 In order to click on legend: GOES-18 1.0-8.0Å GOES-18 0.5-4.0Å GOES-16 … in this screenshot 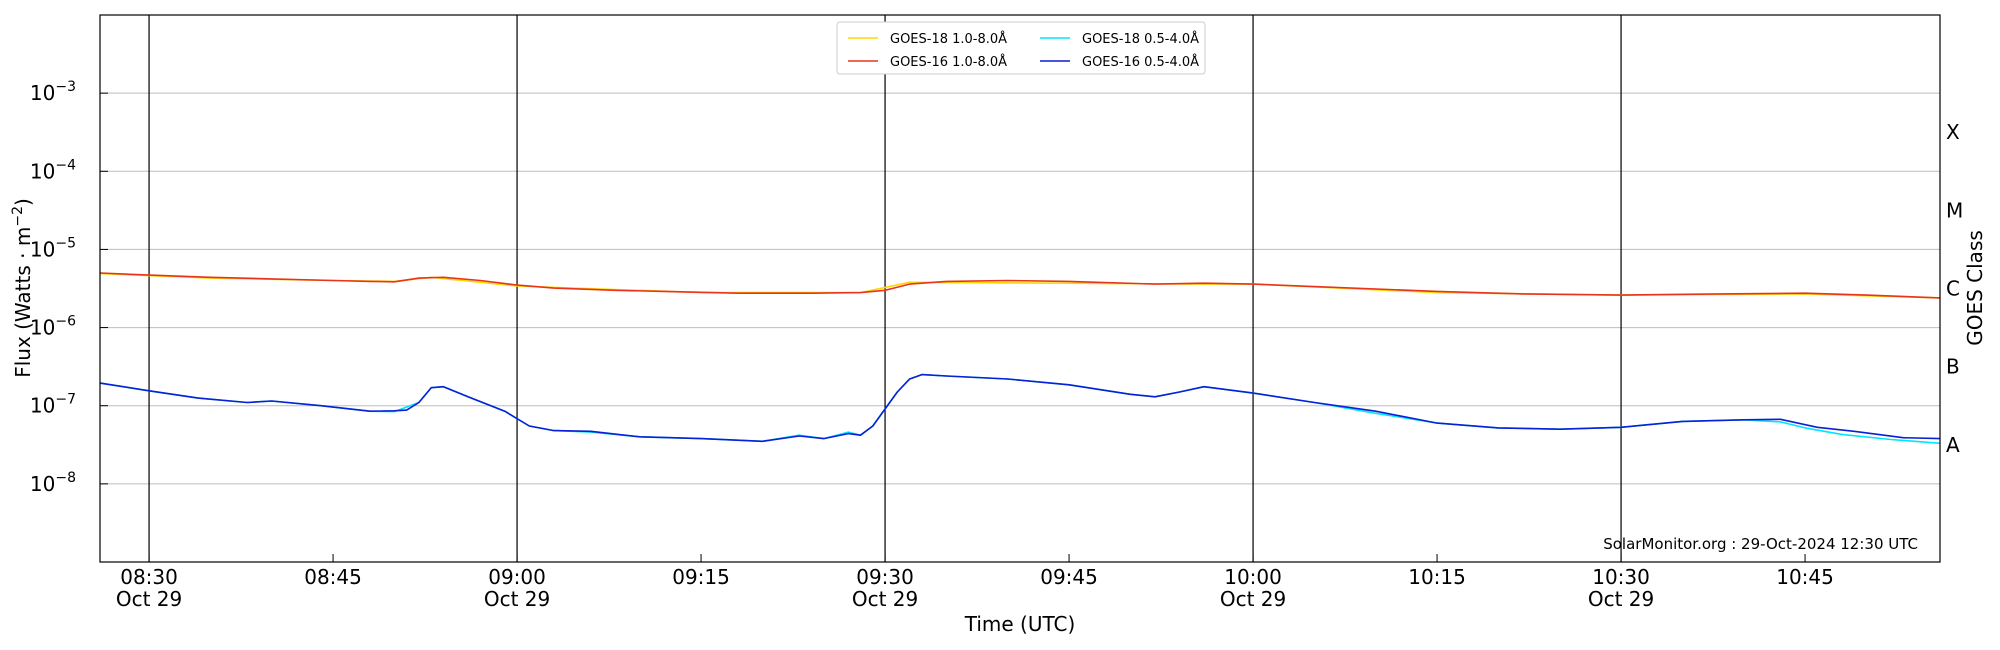, I will do `click(1021, 48)`.